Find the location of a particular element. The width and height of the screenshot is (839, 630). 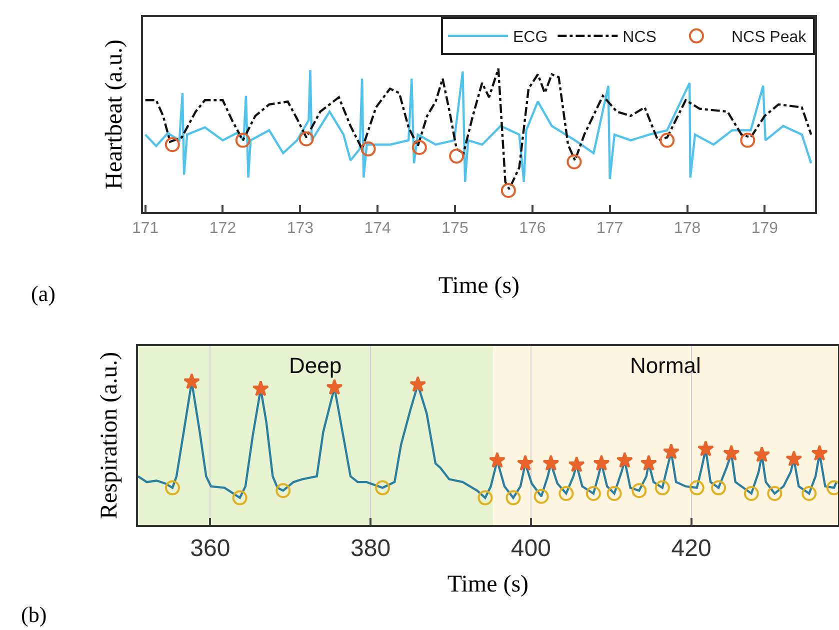

x-tick-label: 400 is located at coordinates (530, 548).